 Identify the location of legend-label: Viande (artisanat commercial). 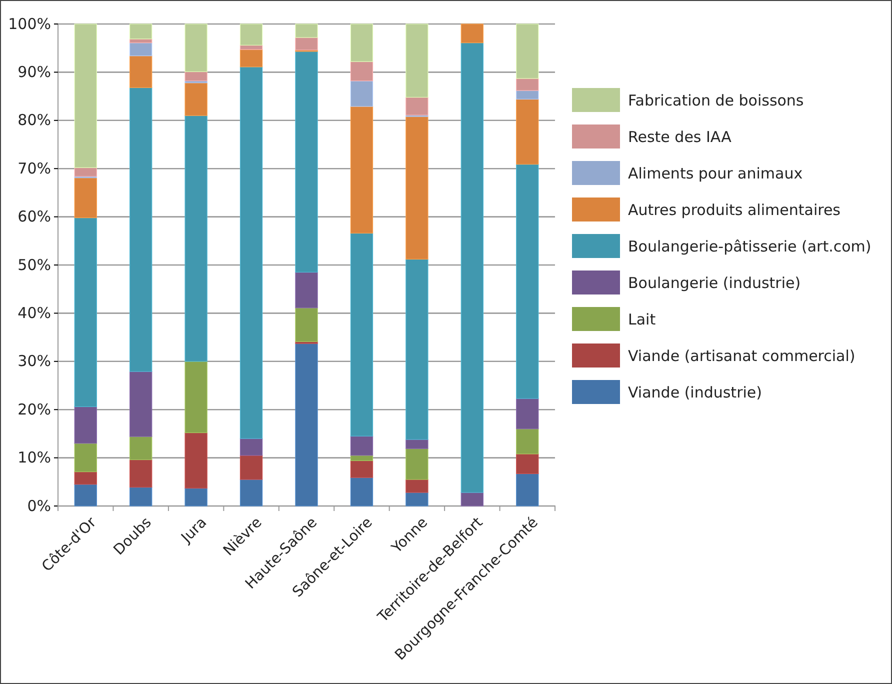
(742, 355).